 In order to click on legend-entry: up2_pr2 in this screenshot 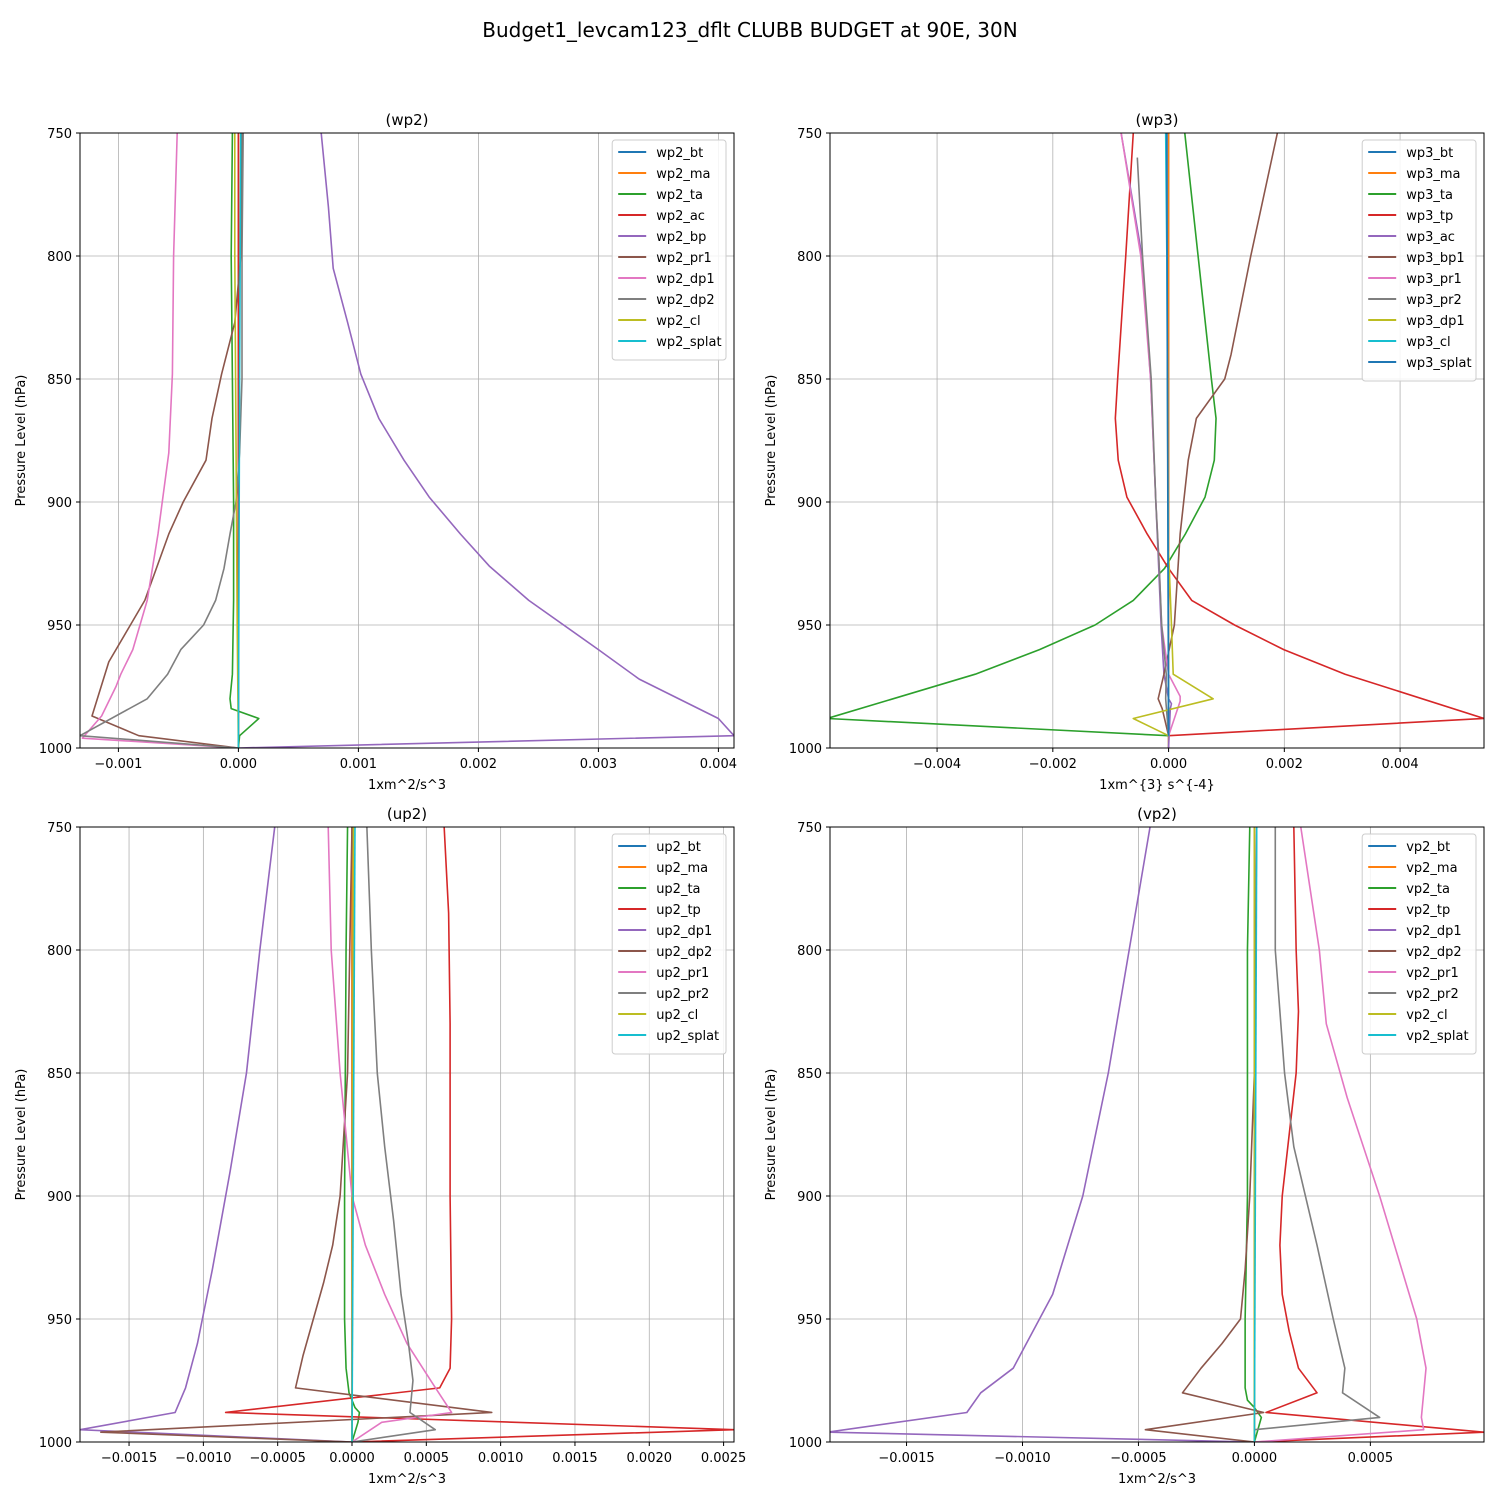, I will do `click(682, 994)`.